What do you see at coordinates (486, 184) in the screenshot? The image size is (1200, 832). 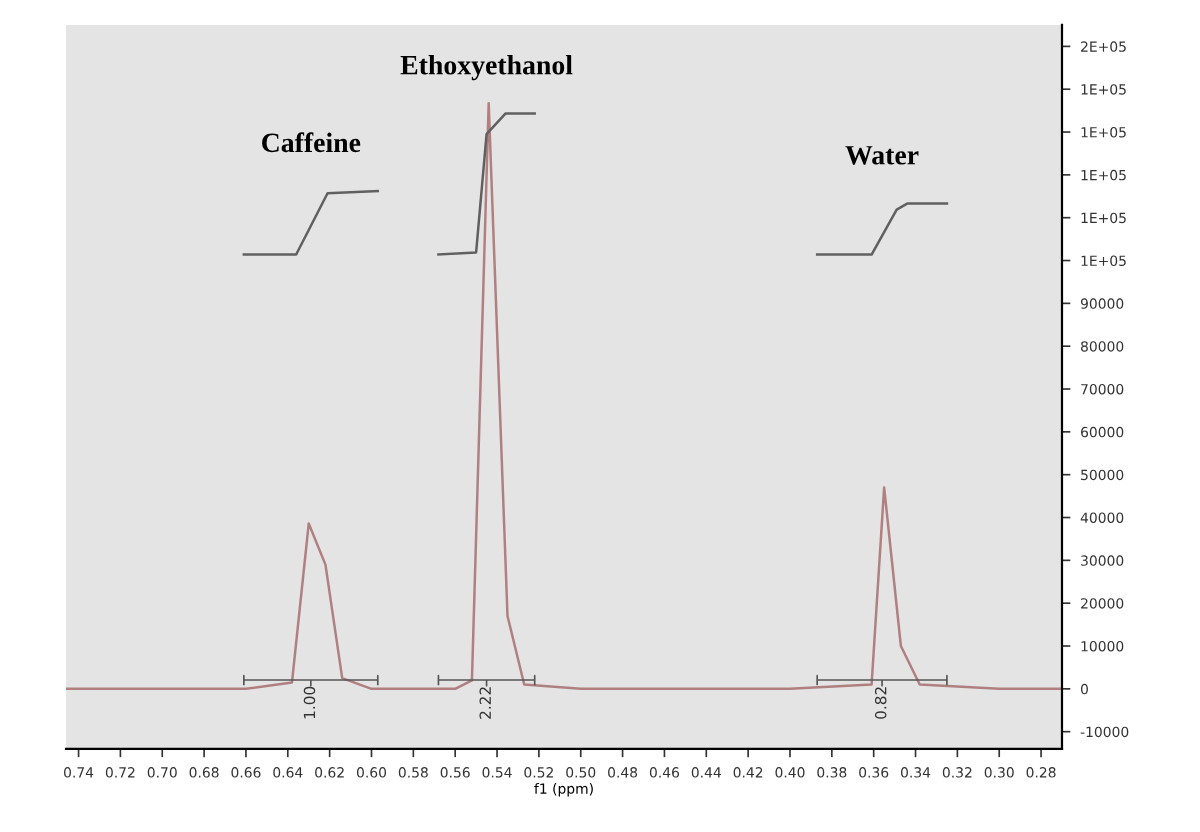 I see `line-series` at bounding box center [486, 184].